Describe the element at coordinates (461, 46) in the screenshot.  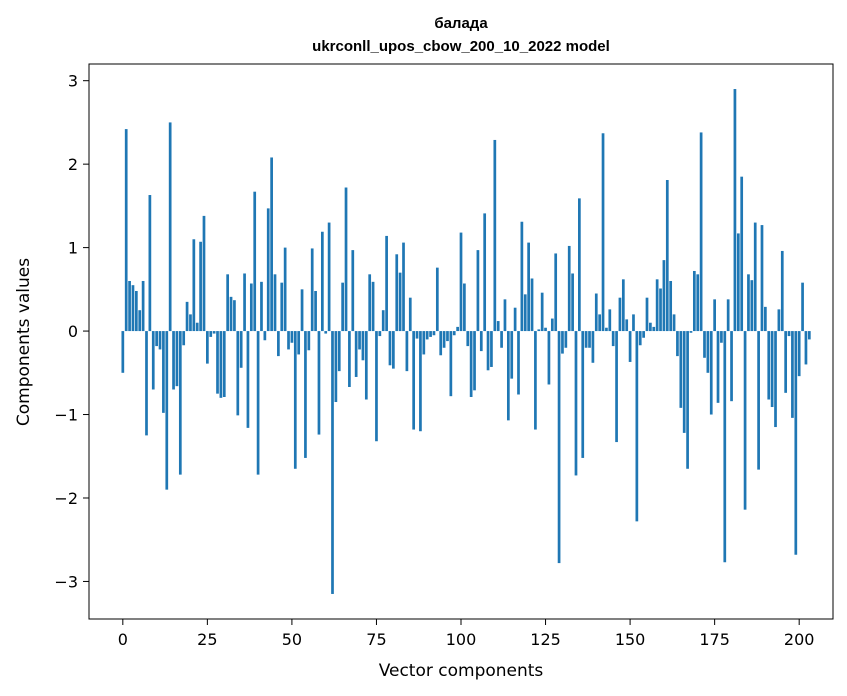
I see `chart-subtitle: ukrconll_upos_cbow_200_10_2022 model` at that location.